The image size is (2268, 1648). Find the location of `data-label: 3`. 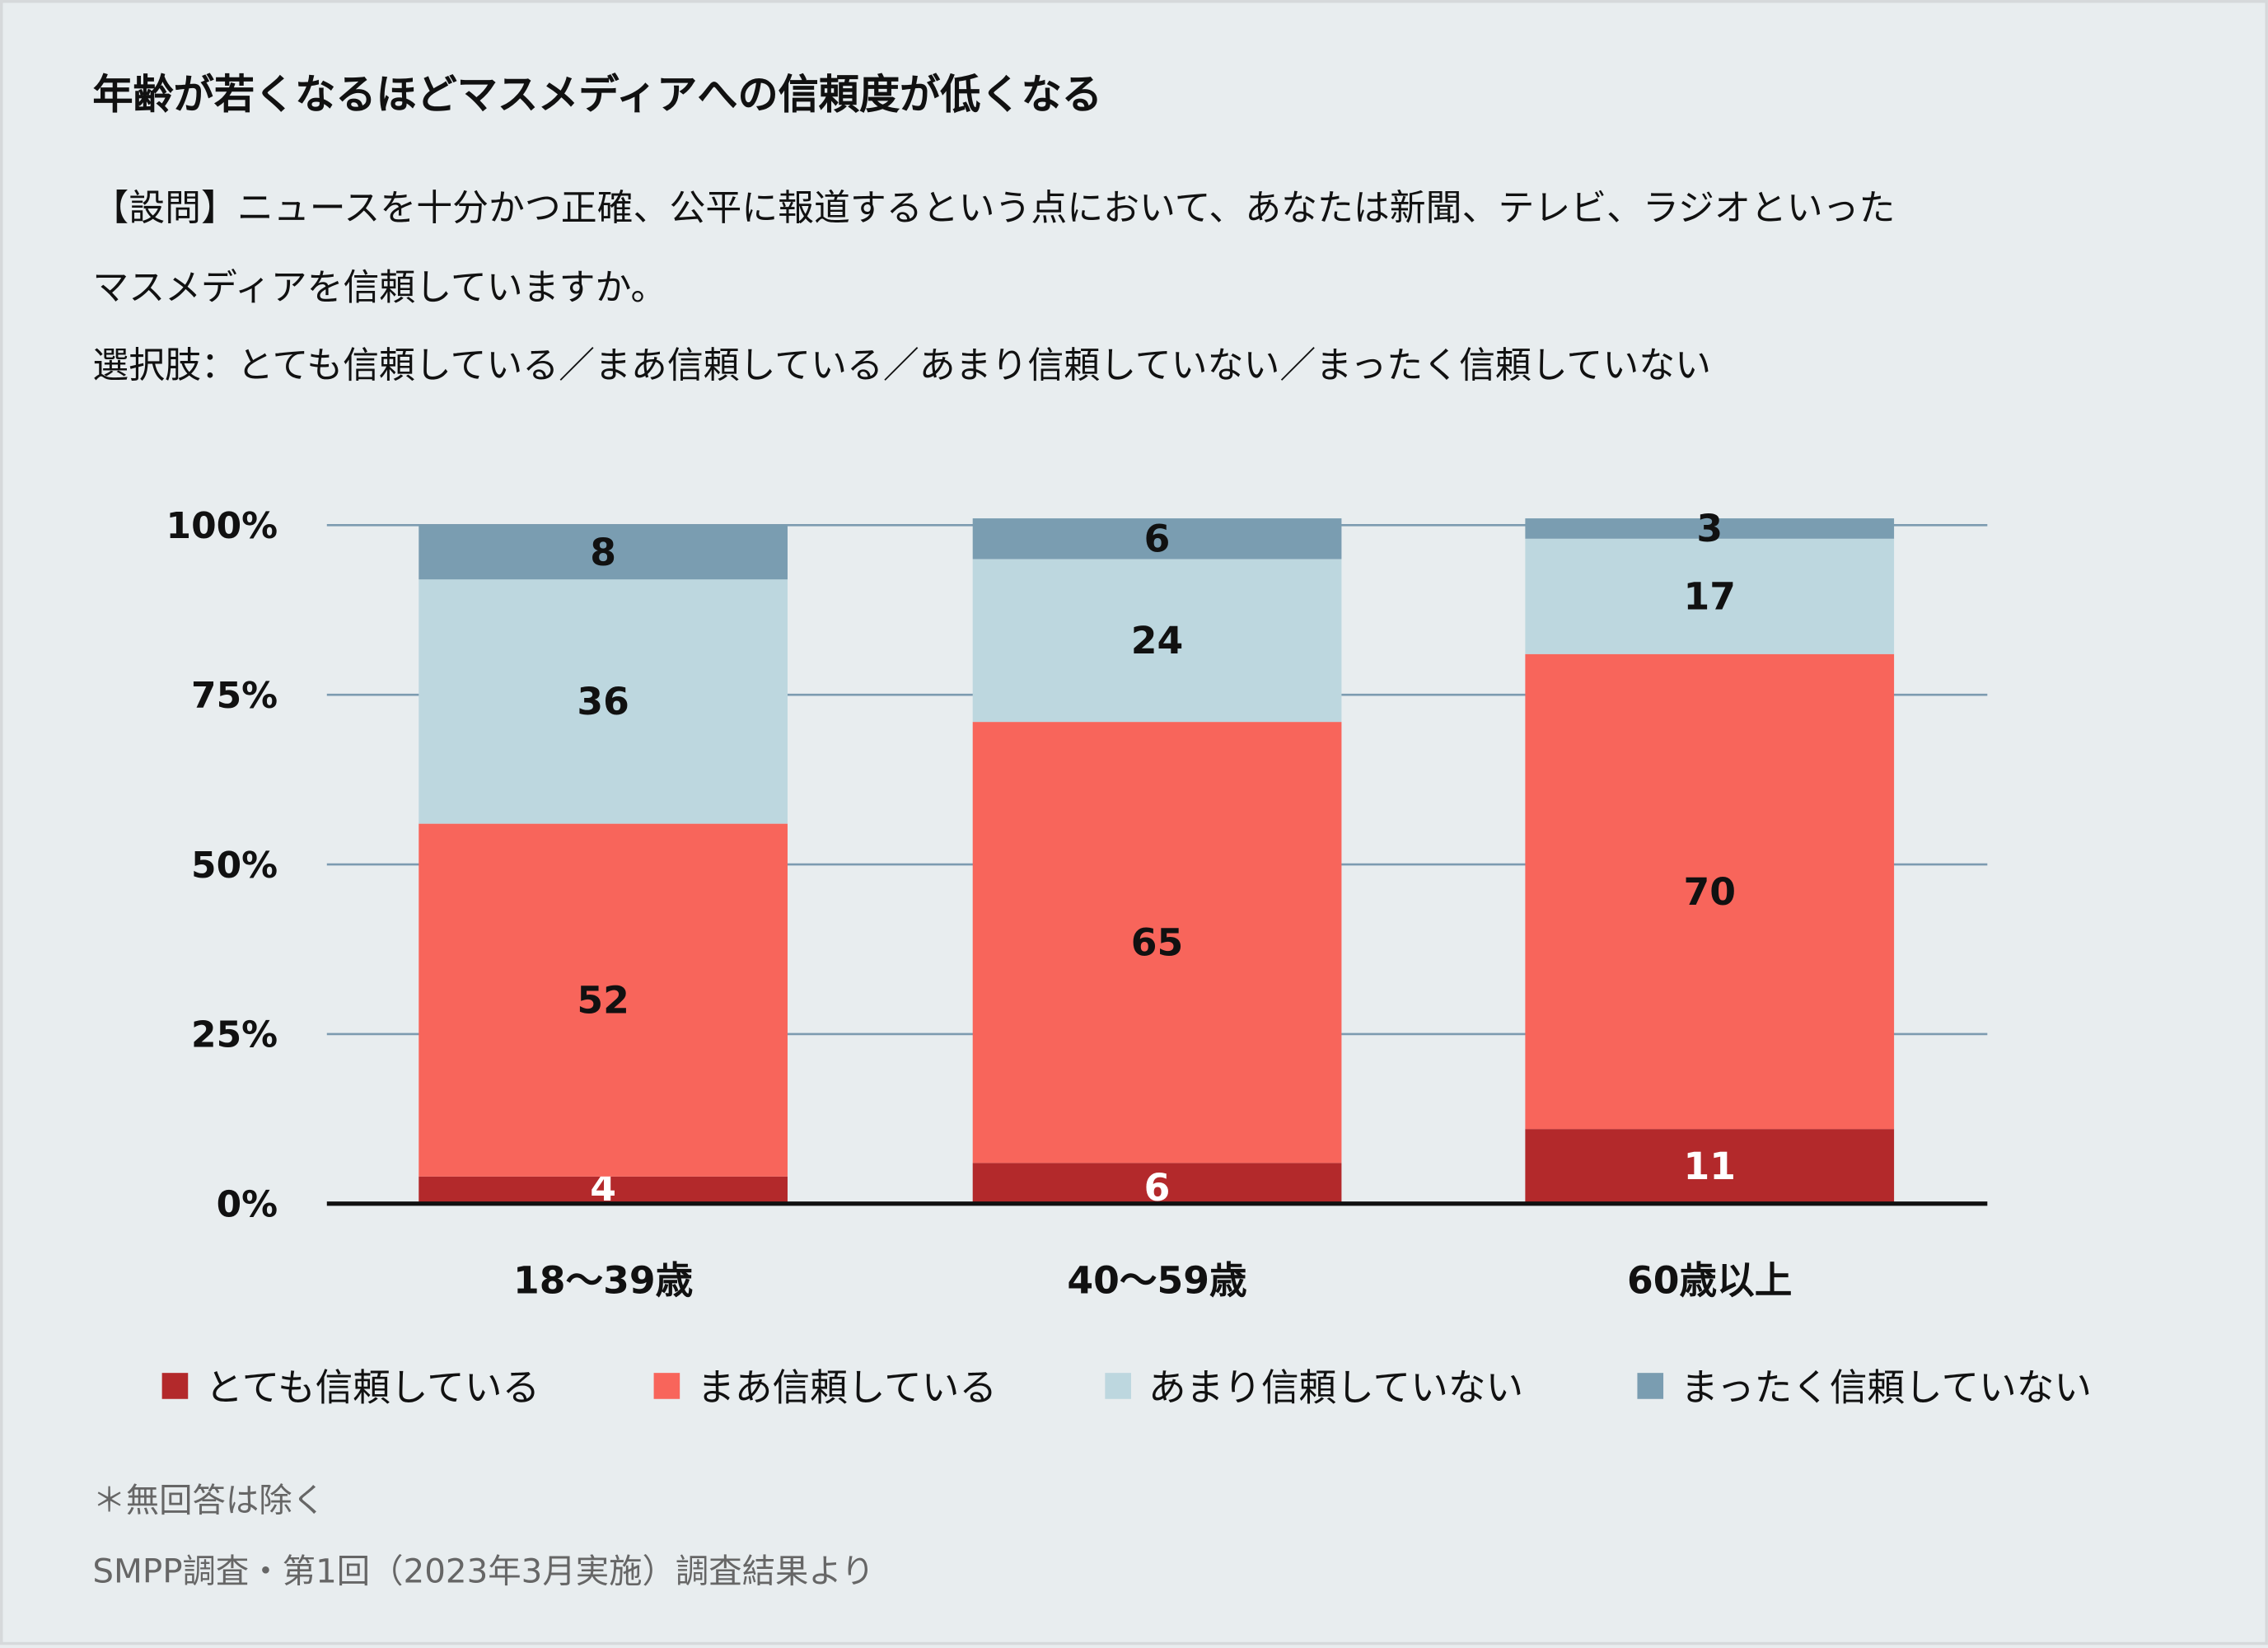

data-label: 3 is located at coordinates (1710, 528).